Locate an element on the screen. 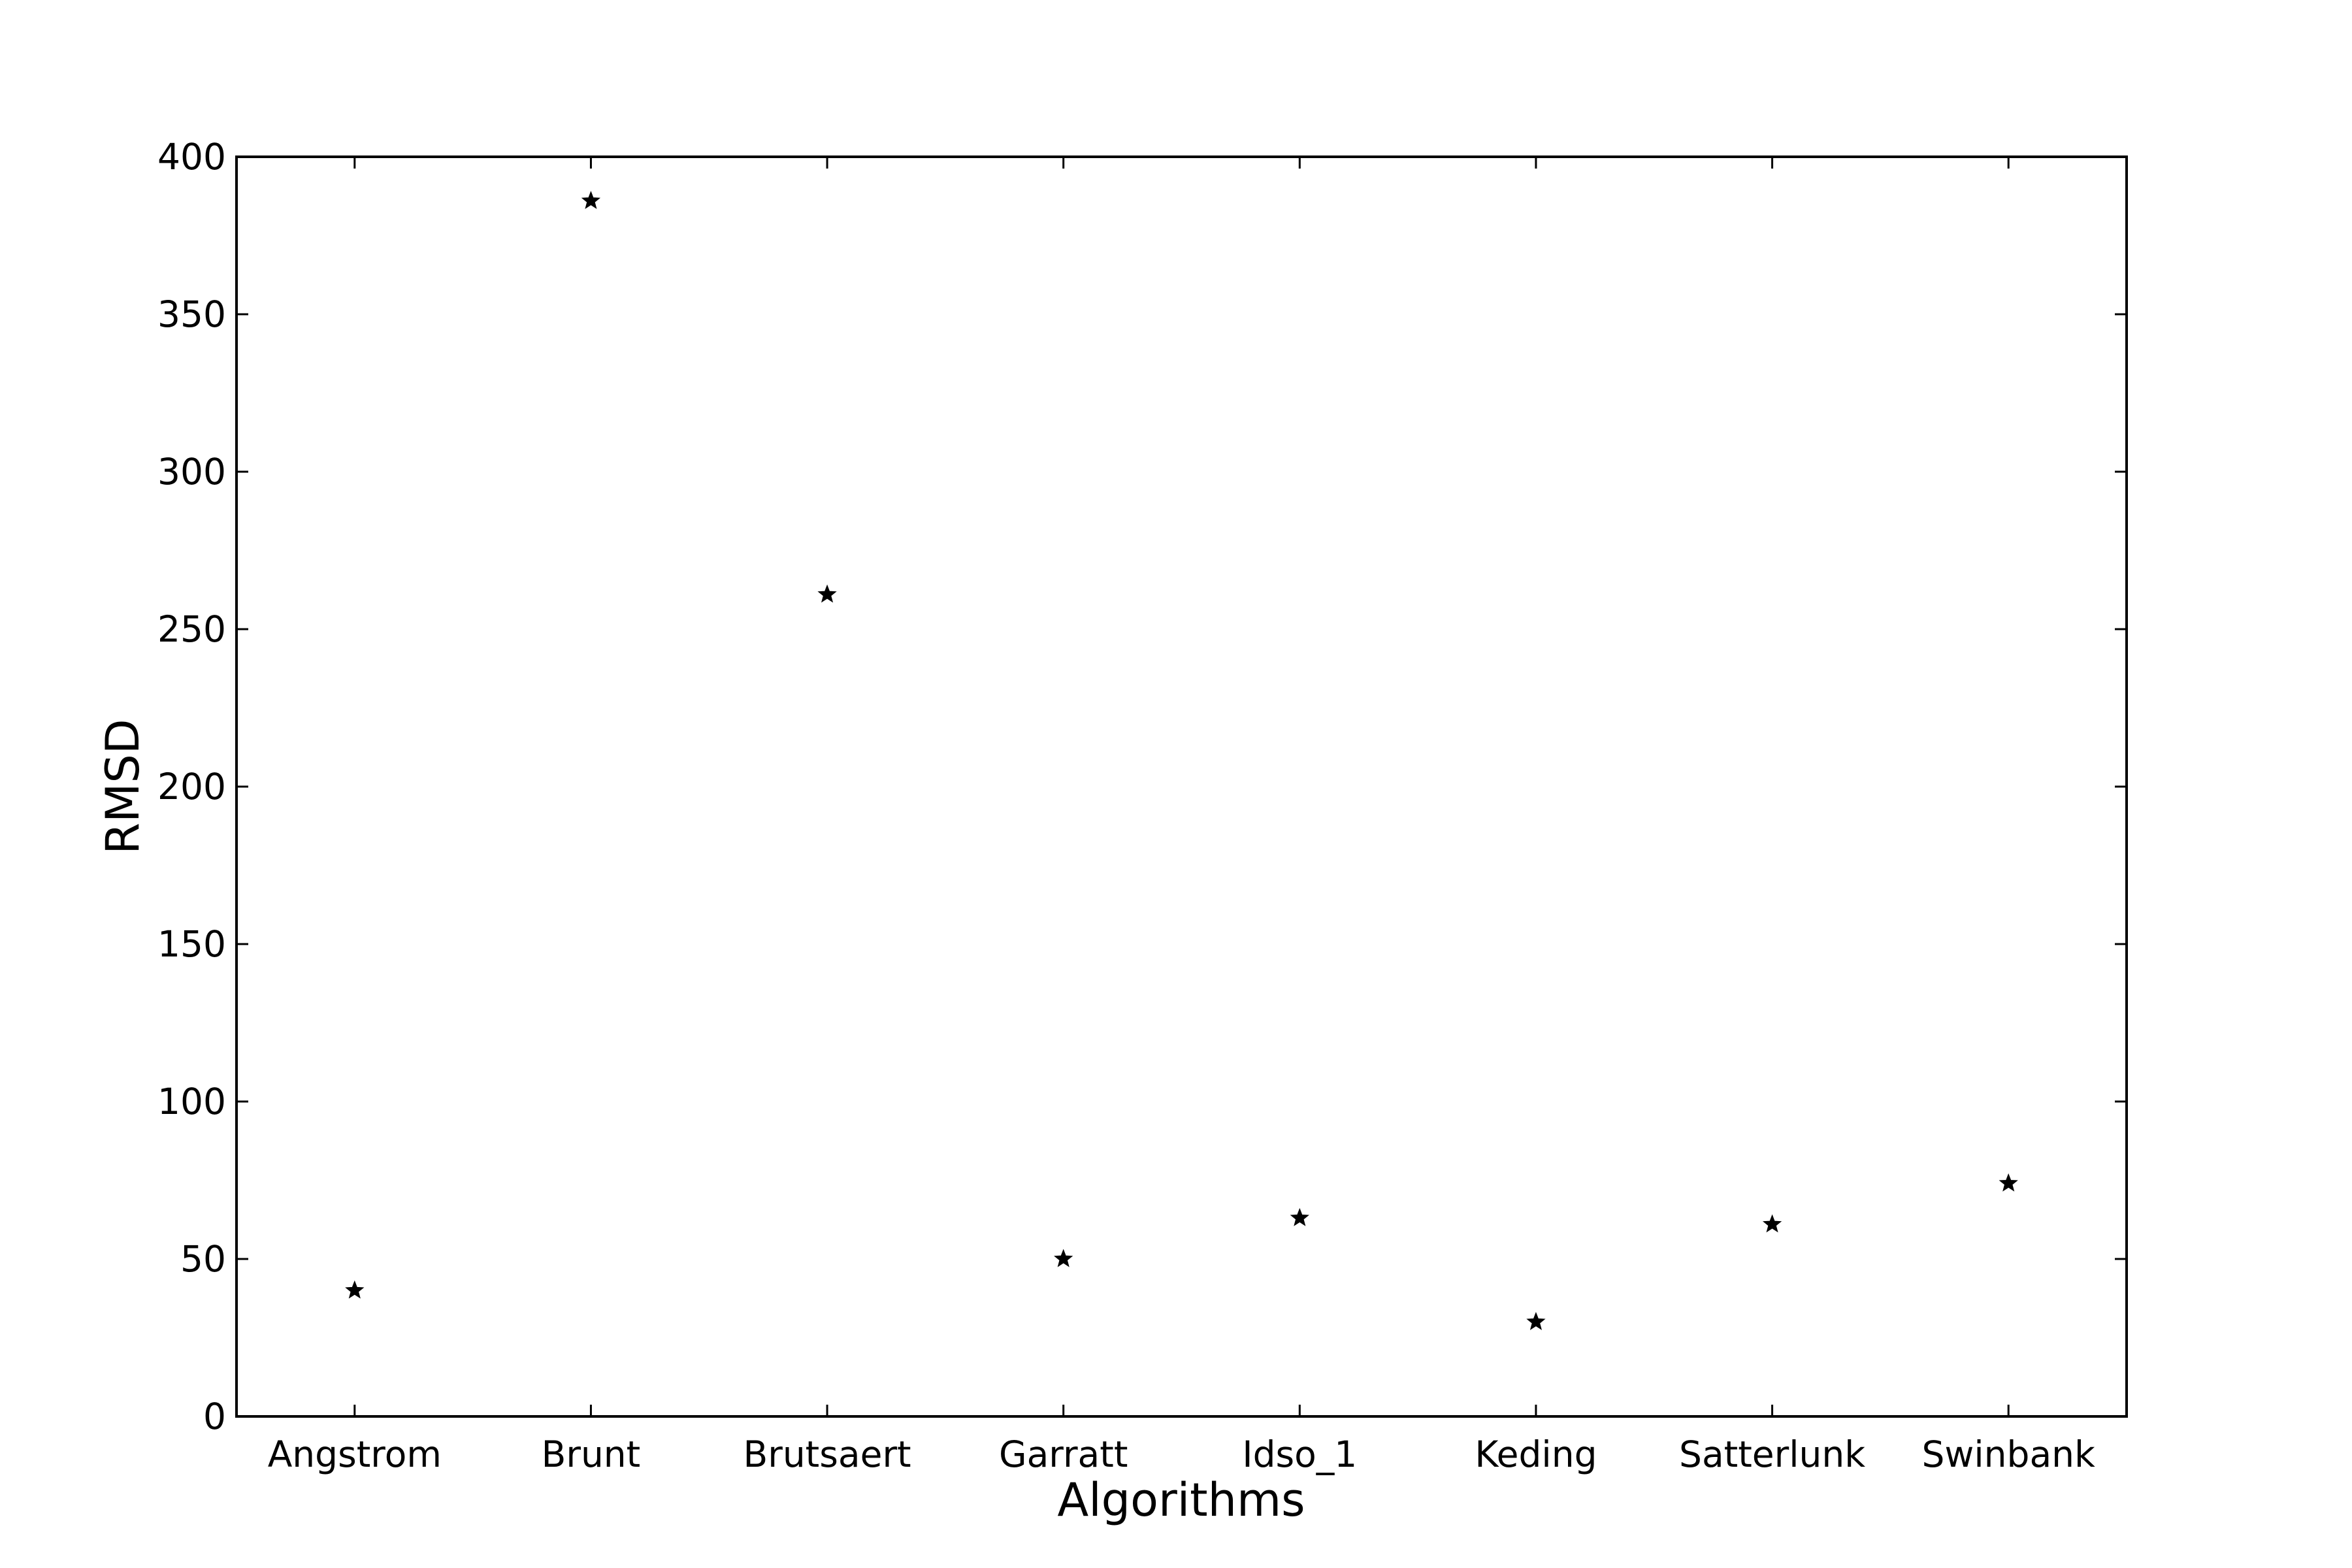 The image size is (2352, 1568). y-tick-label: 50 is located at coordinates (203, 1259).